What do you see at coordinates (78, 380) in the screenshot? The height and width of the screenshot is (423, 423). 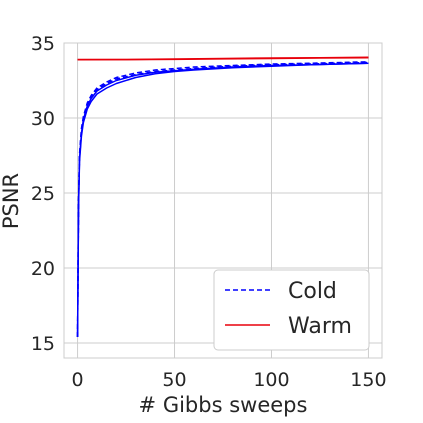 I see `x-tick-label: 0` at bounding box center [78, 380].